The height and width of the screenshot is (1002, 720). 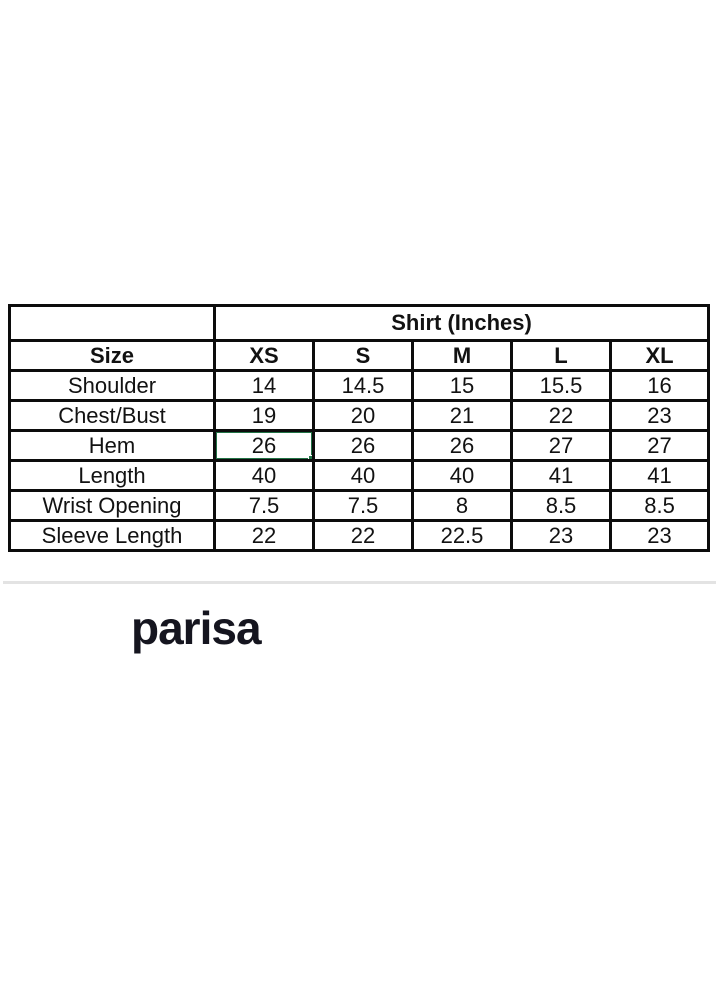 I want to click on cell-chest-xl: 23, so click(x=659, y=415).